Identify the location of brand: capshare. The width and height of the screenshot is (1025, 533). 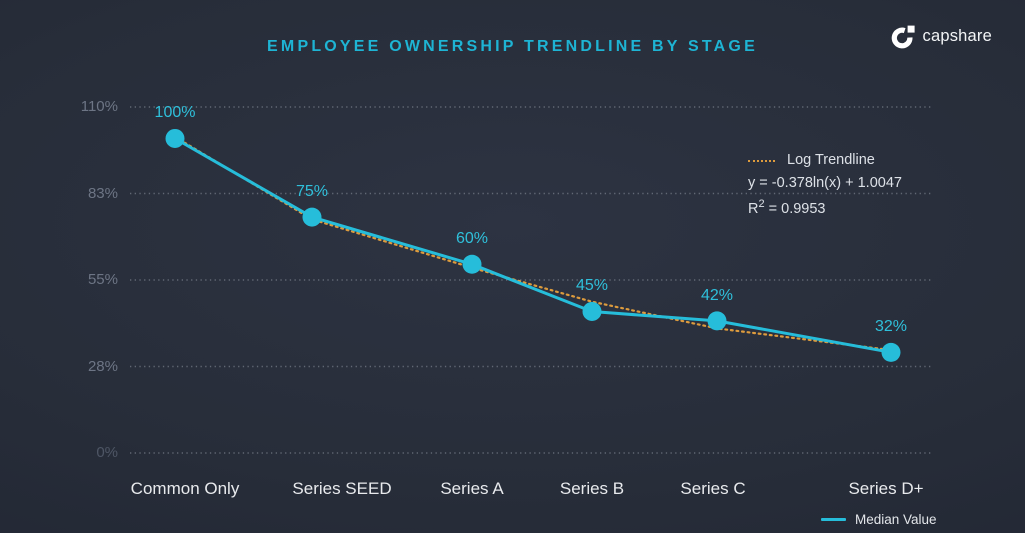
(941, 36).